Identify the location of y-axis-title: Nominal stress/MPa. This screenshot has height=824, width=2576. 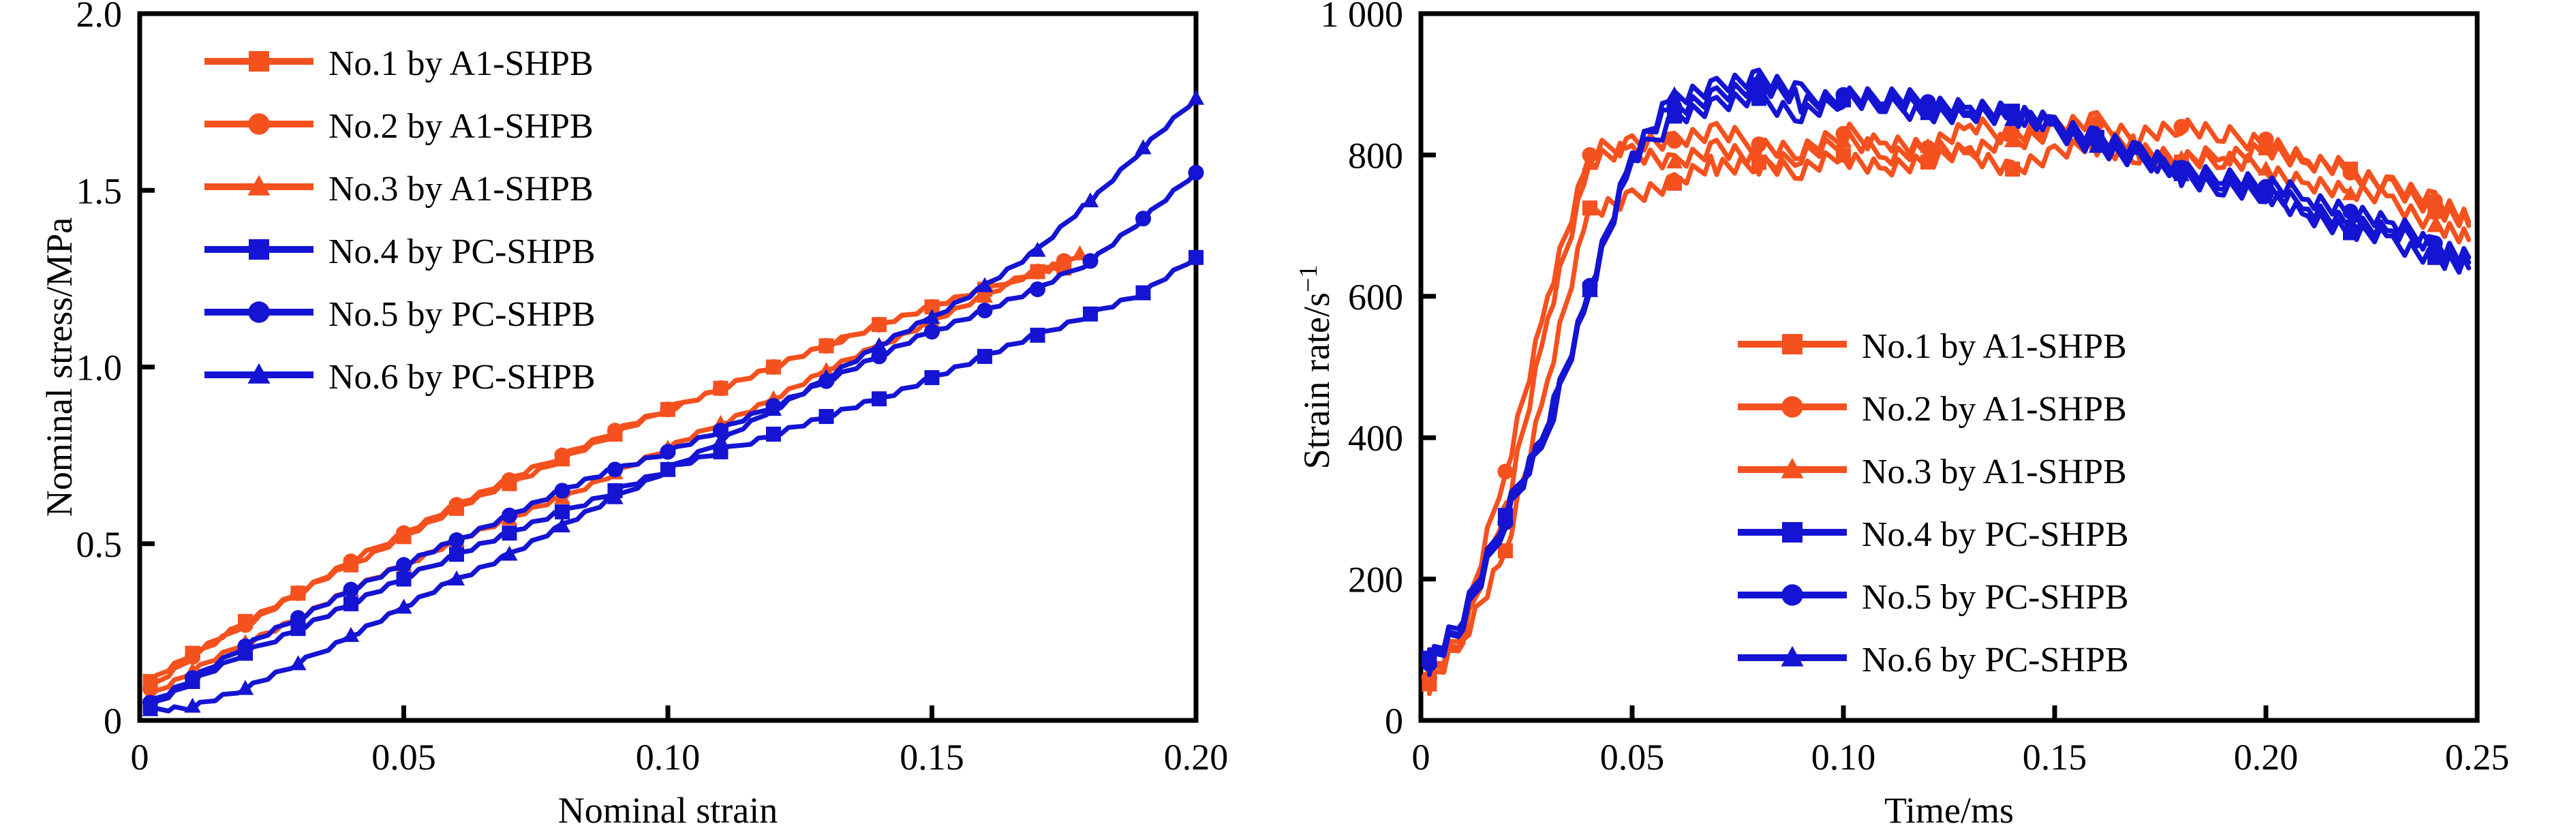
(59, 367).